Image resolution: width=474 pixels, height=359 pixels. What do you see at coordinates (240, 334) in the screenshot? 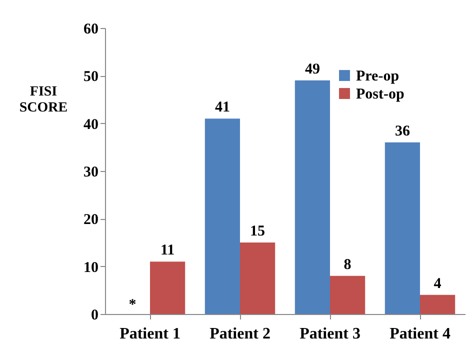
I see `x-tick-label: Patient 2` at bounding box center [240, 334].